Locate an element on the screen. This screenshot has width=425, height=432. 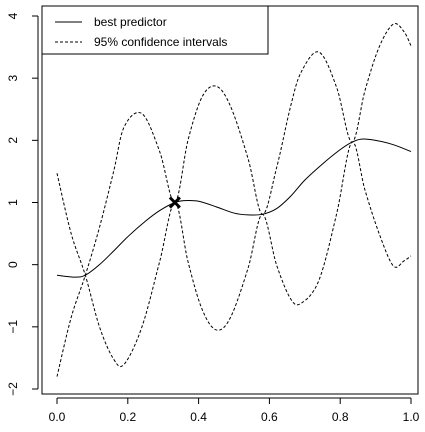
x-tick-label: 0.8 is located at coordinates (340, 417).